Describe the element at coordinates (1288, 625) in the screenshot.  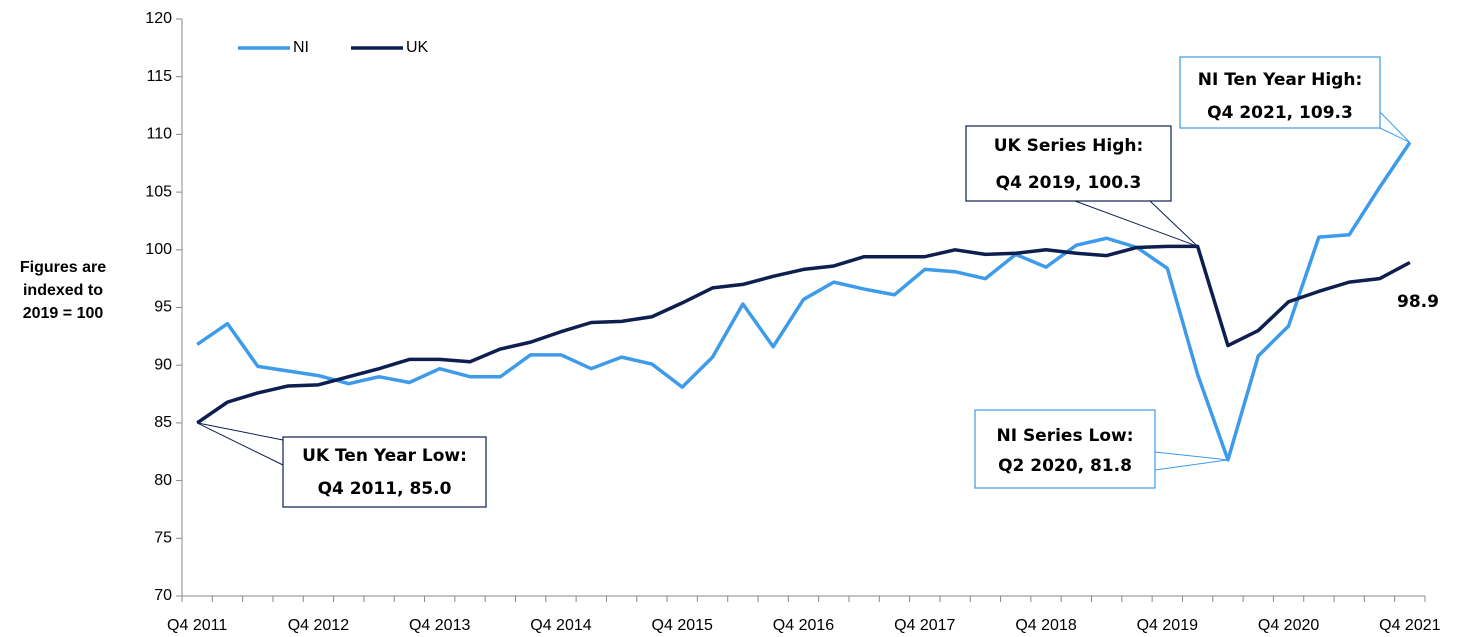
I see `x-tick-label: Q4 2020` at that location.